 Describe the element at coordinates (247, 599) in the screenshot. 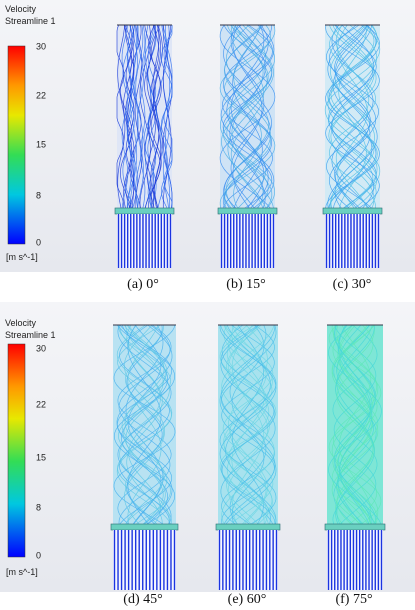

I see `caption: (e) 60°` at that location.